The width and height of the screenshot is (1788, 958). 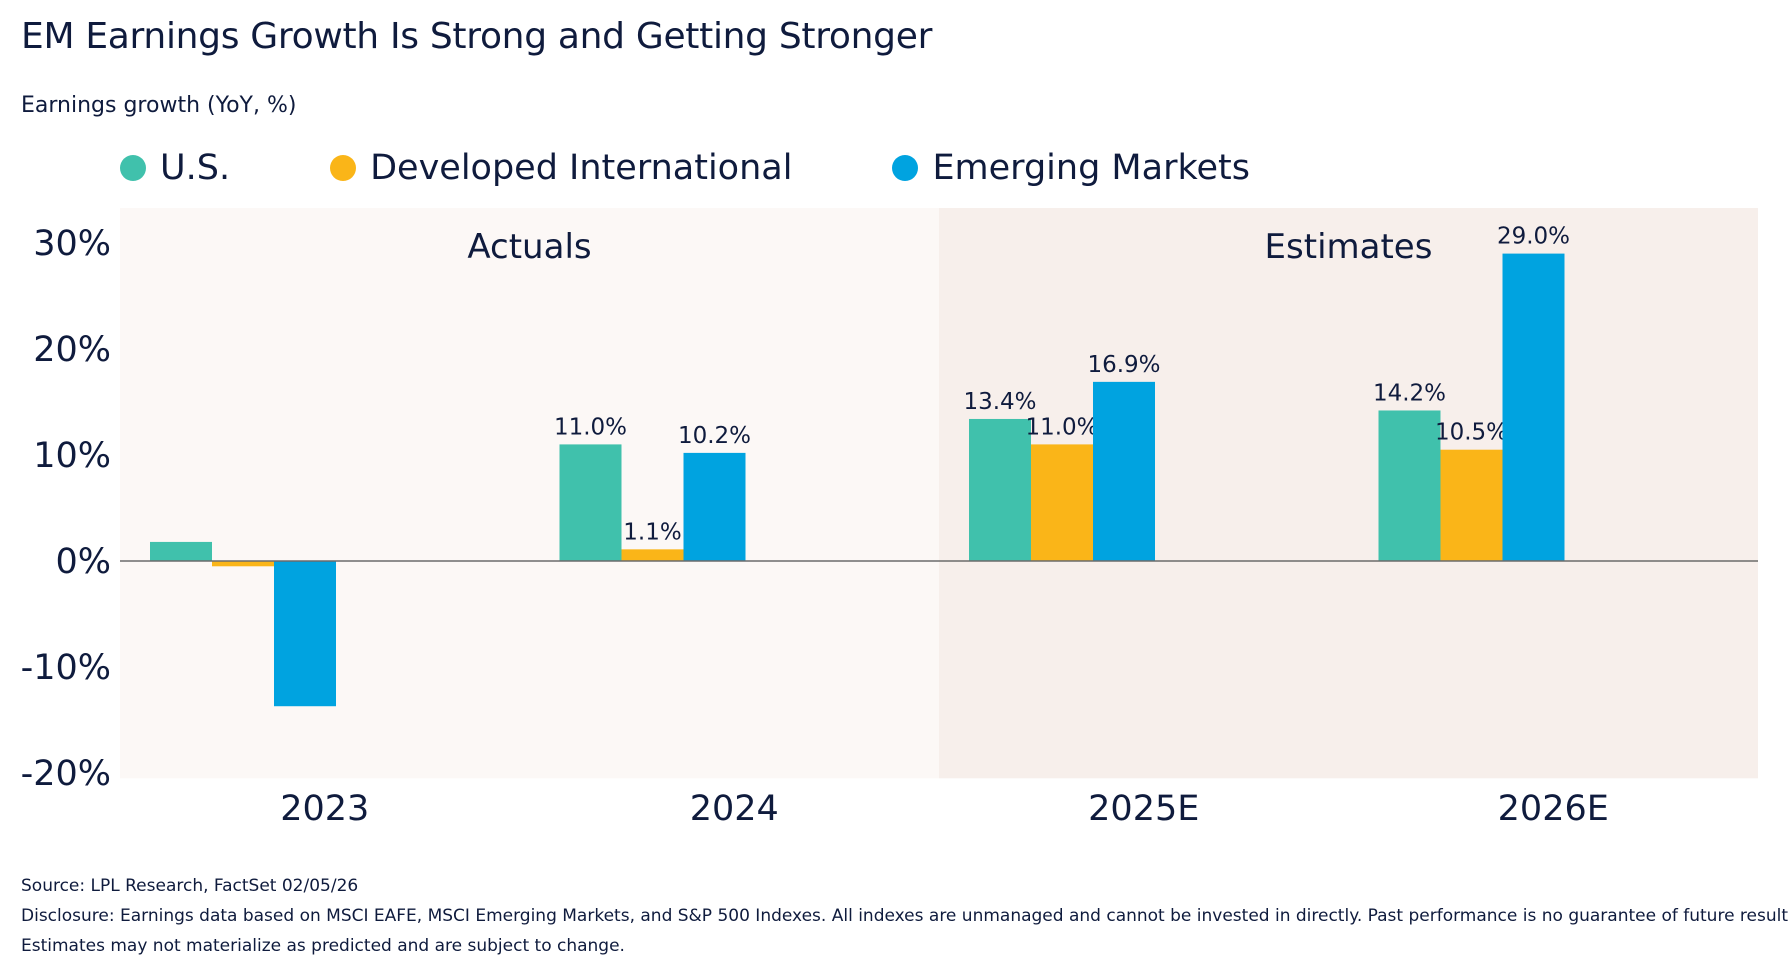 What do you see at coordinates (714, 436) in the screenshot?
I see `data-label: 10.2%` at bounding box center [714, 436].